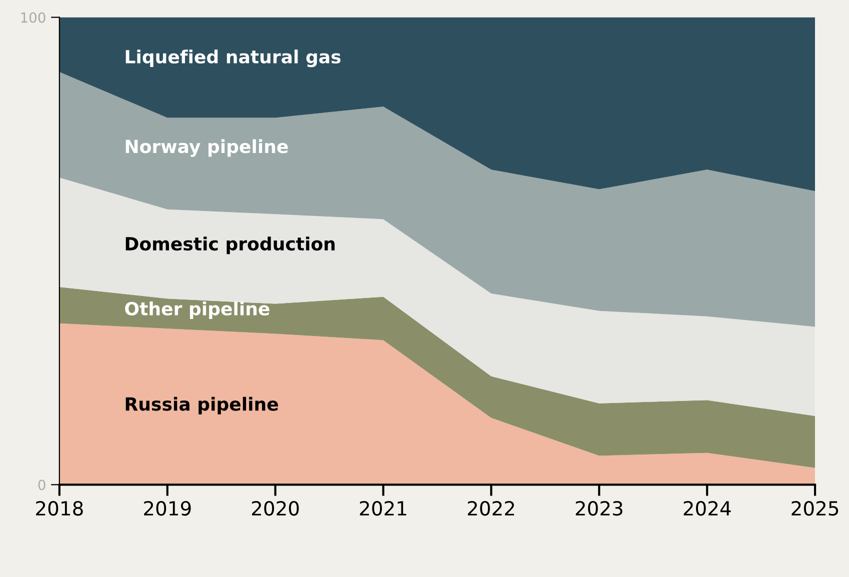 The image size is (849, 577). What do you see at coordinates (33, 17) in the screenshot?
I see `y-tick-label: 100` at bounding box center [33, 17].